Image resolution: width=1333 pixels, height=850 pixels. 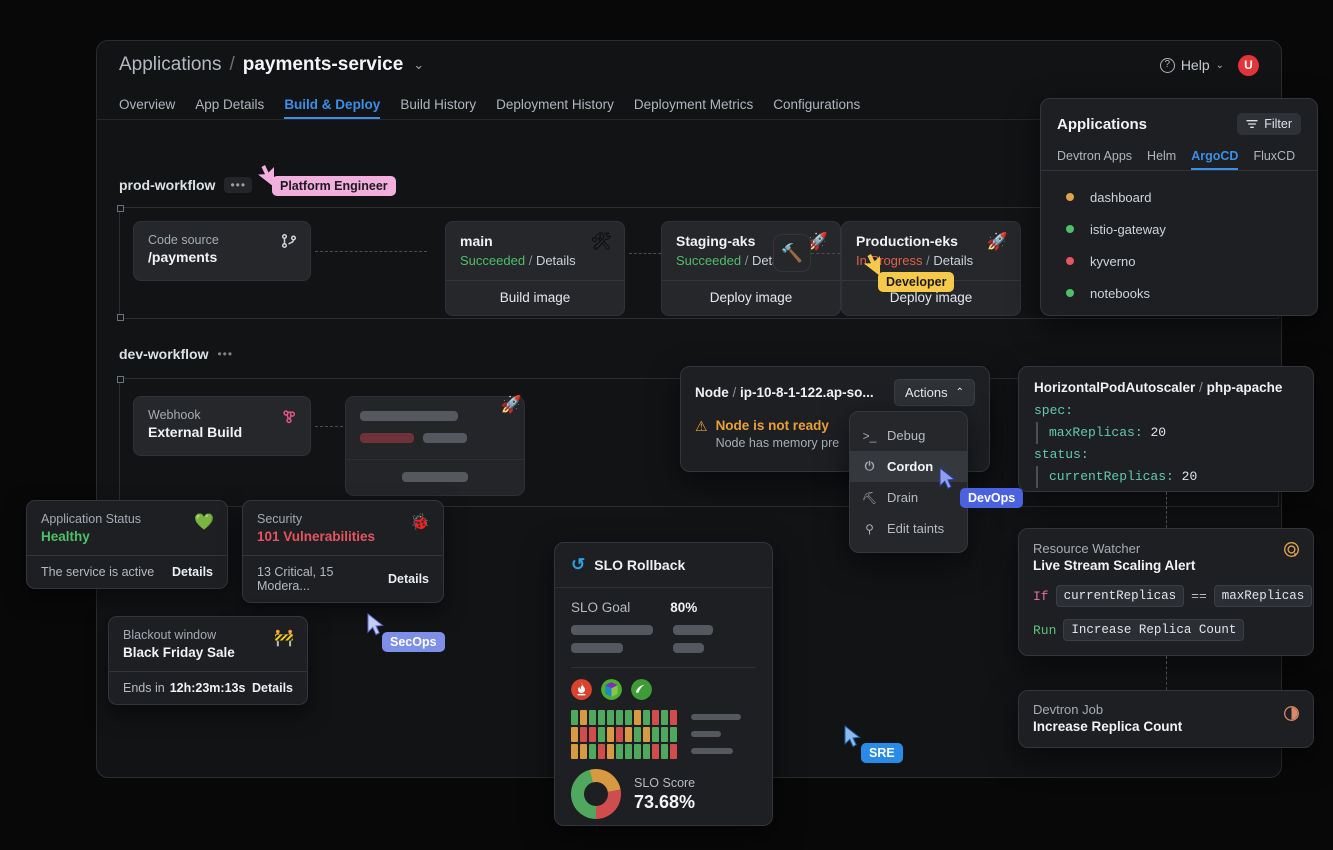 What do you see at coordinates (665, 801) in the screenshot?
I see `slo-score-value: 73.68%` at bounding box center [665, 801].